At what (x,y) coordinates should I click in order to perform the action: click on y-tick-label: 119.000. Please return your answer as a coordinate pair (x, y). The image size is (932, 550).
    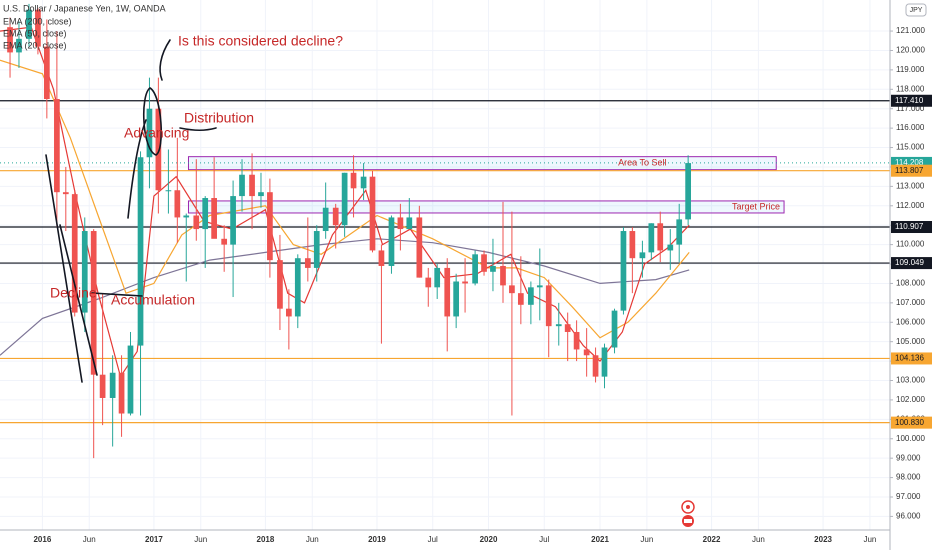
    Looking at the image, I should click on (910, 69).